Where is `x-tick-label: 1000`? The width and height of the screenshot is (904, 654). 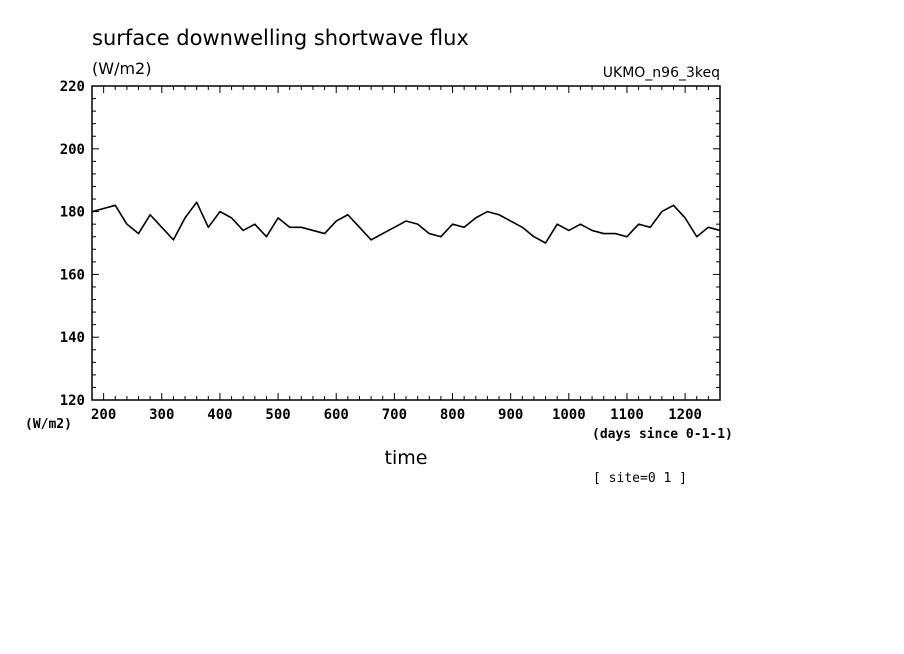
x-tick-label: 1000 is located at coordinates (569, 415).